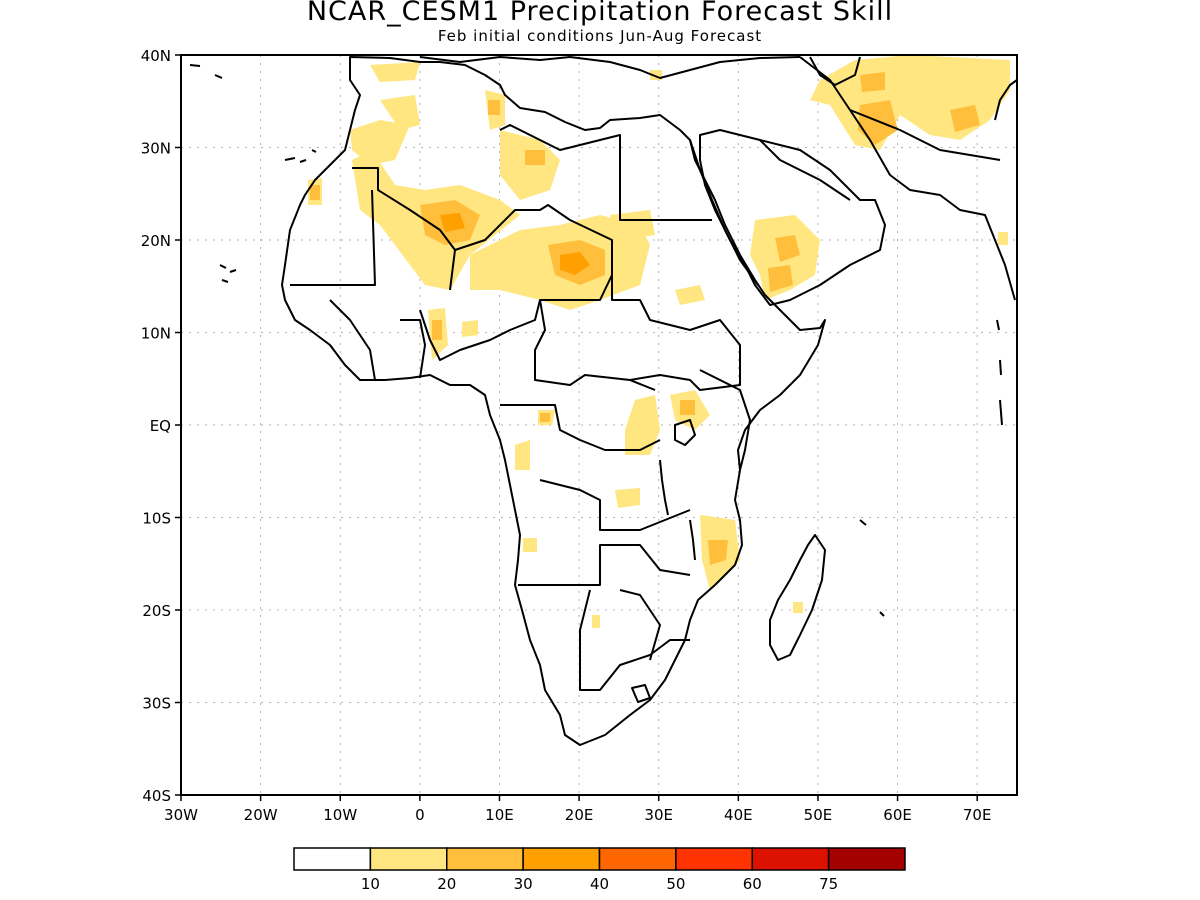 This screenshot has height=900, width=1200. I want to click on skill-region-nigeria, so click(470, 328).